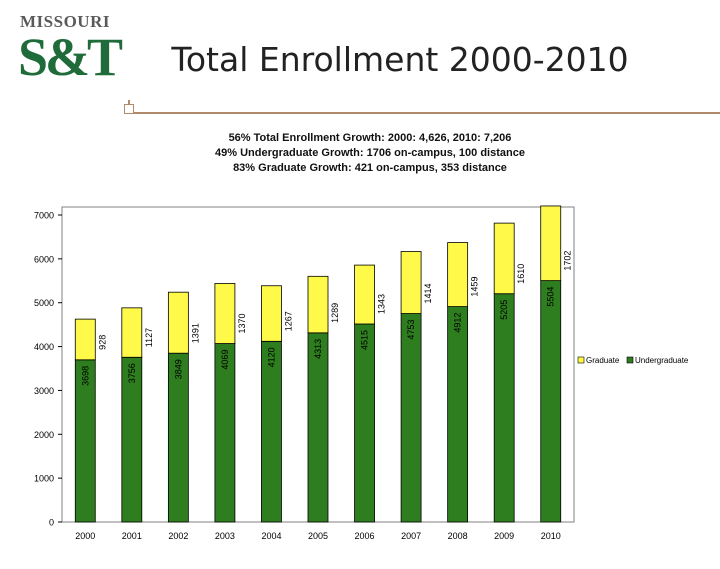 The image size is (720, 569). I want to click on y-tick-label: 2000, so click(44, 435).